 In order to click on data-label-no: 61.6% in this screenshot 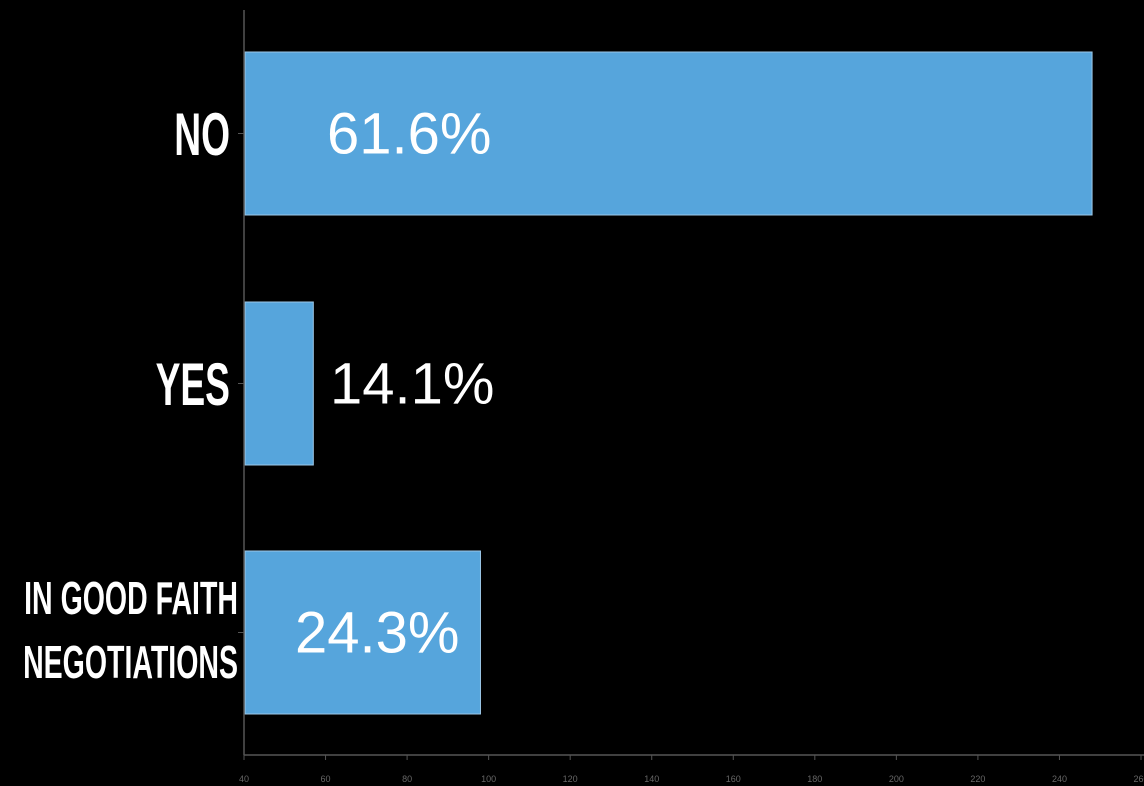, I will do `click(409, 134)`.